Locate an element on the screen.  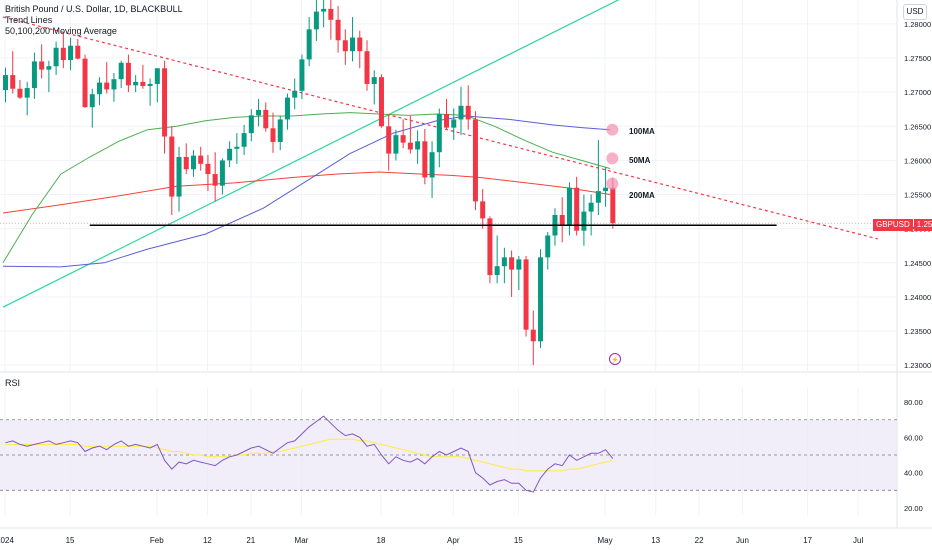
rsi-ma-line is located at coordinates (309, 455).